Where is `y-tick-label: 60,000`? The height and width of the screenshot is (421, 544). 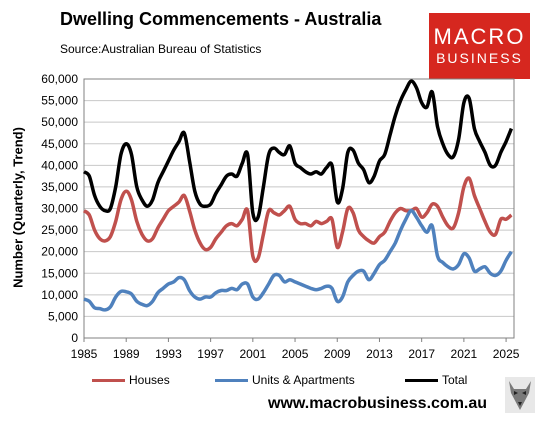 y-tick-label: 60,000 is located at coordinates (59, 79).